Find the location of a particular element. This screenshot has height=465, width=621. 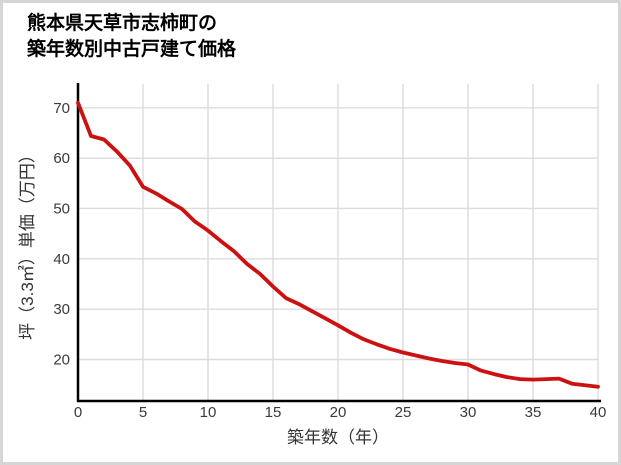

y-tick-label: 40 is located at coordinates (61, 259).